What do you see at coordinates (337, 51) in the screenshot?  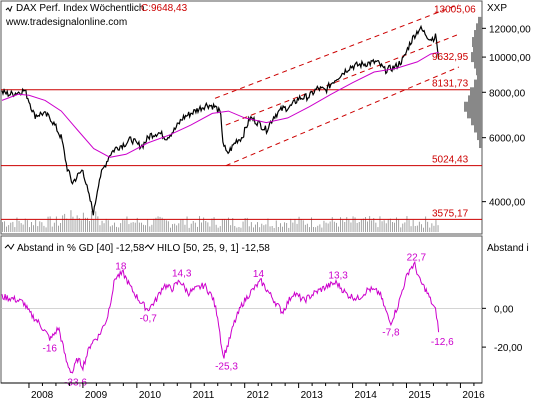 I see `channel-line-upper` at bounding box center [337, 51].